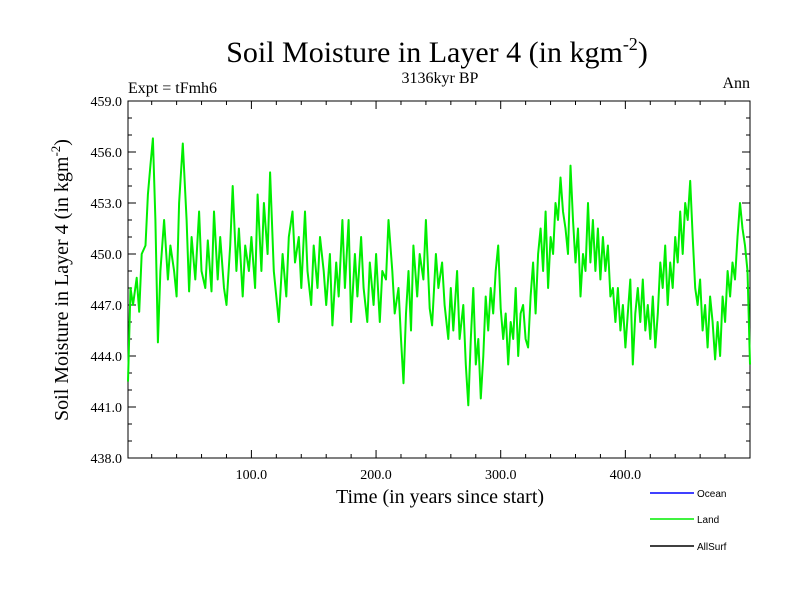 Image resolution: width=800 pixels, height=600 pixels. Describe the element at coordinates (107, 408) in the screenshot. I see `y-tick-label: 441.0` at that location.